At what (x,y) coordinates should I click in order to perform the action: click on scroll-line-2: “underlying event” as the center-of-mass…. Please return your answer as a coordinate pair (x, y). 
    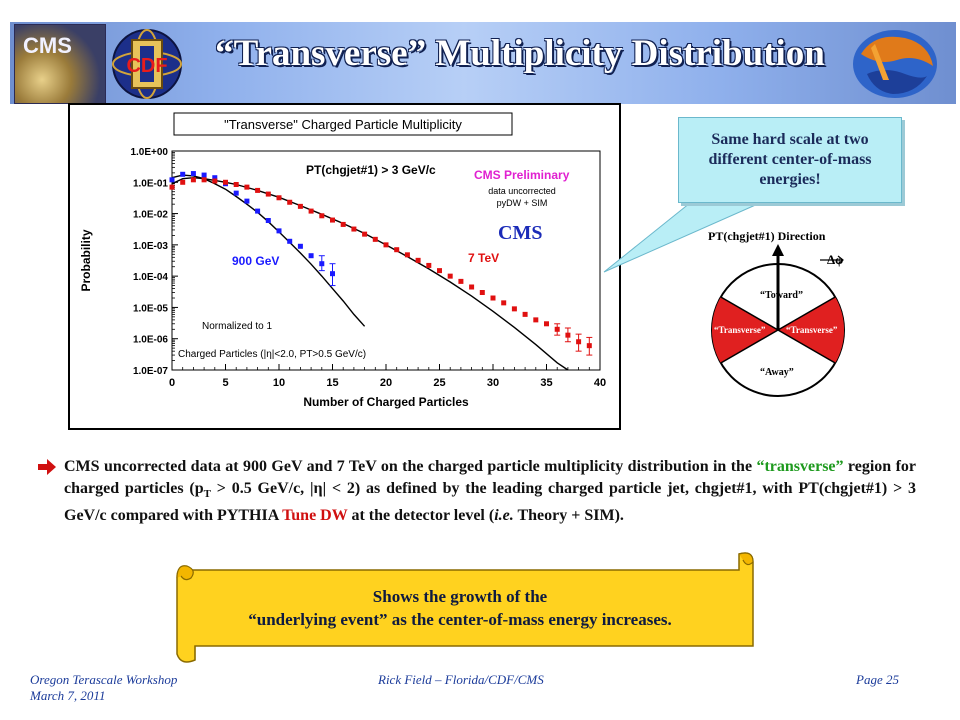
    Looking at the image, I should click on (460, 619).